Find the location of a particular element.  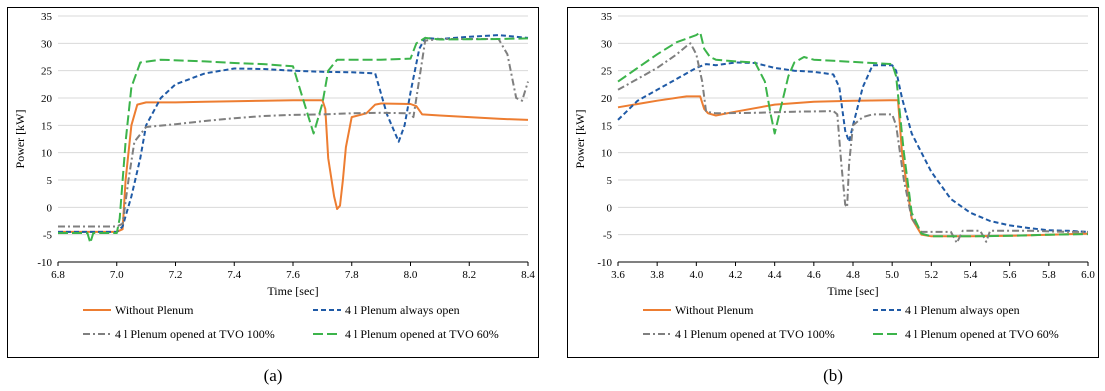

x-tick-label: 5.4 is located at coordinates (971, 275).